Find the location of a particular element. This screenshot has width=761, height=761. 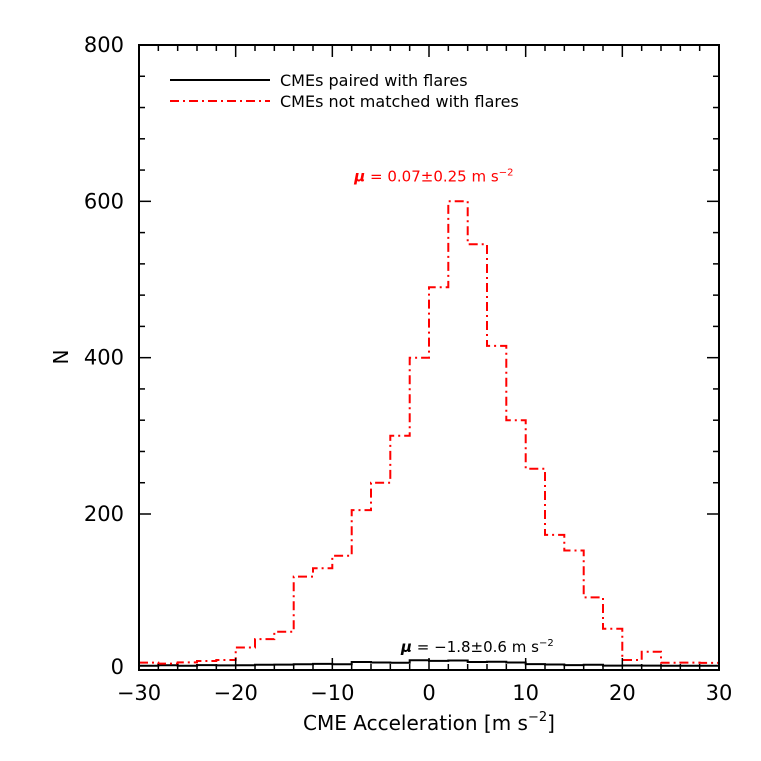

x-tick-label: −30 is located at coordinates (139, 693).